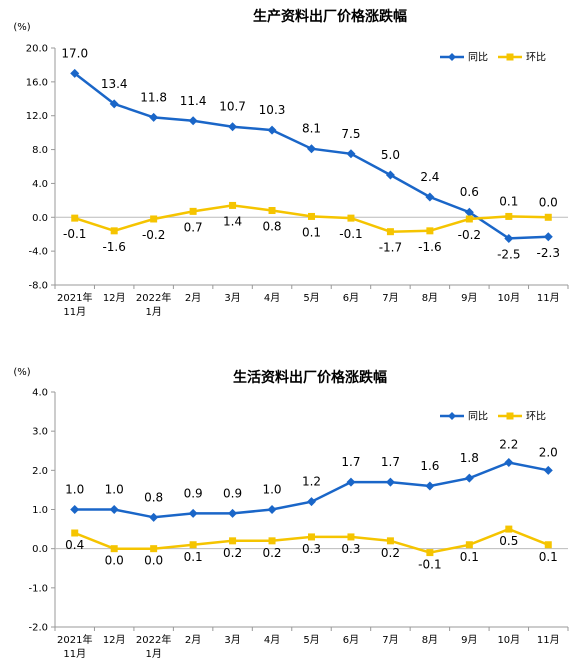 The image size is (586, 665). I want to click on y-tick-label: 4.0, so click(40, 393).